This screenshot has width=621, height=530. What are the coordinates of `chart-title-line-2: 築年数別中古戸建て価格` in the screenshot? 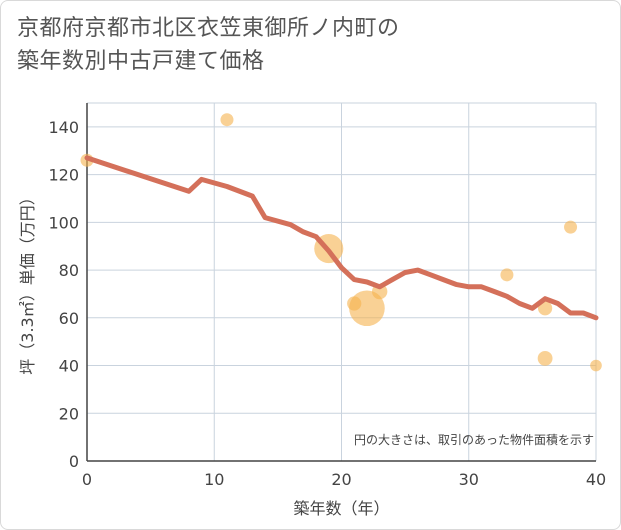 It's located at (141, 61).